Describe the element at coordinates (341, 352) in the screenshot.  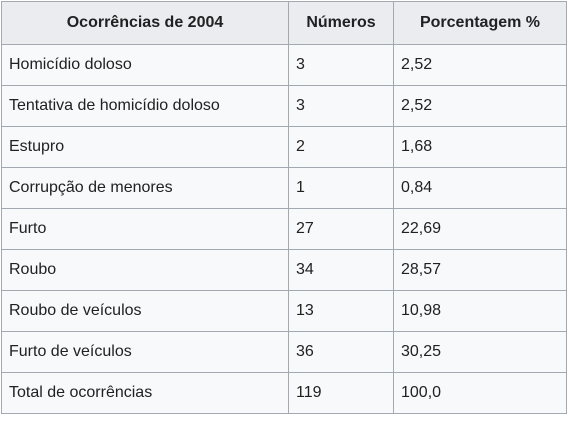
I see `cell-number: 36` at that location.